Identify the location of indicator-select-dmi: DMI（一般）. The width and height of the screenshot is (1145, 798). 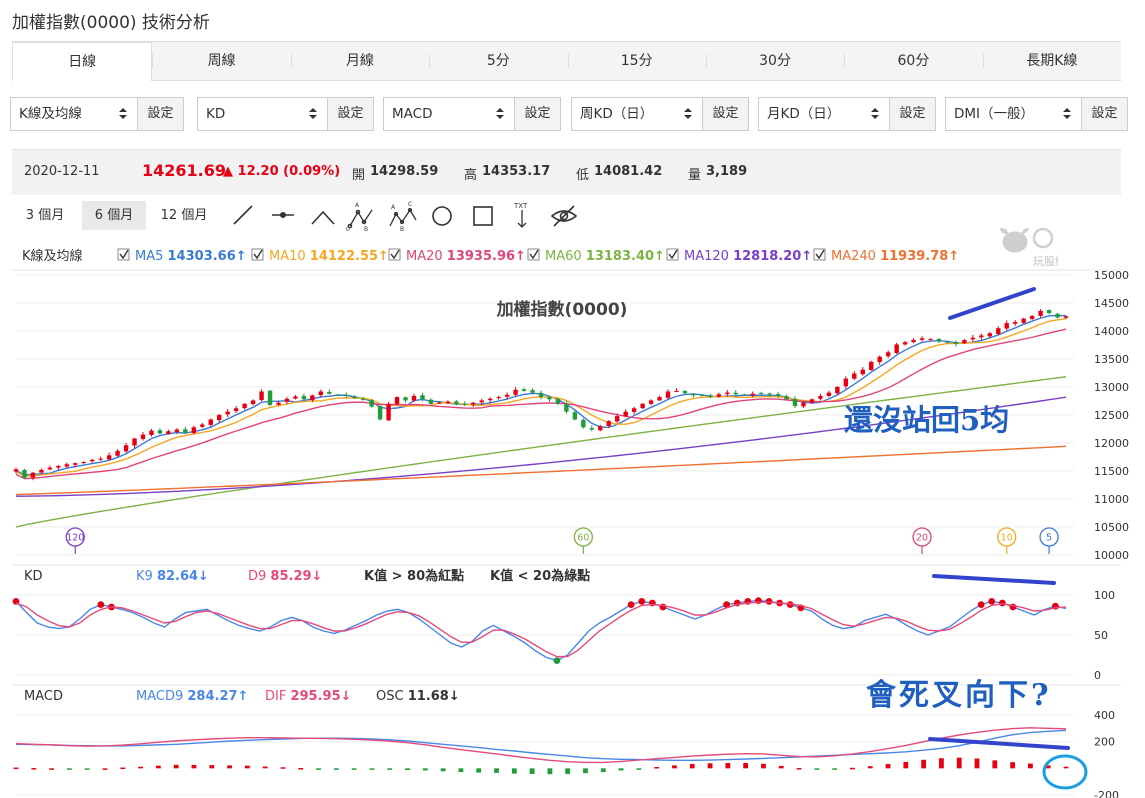
(1013, 114).